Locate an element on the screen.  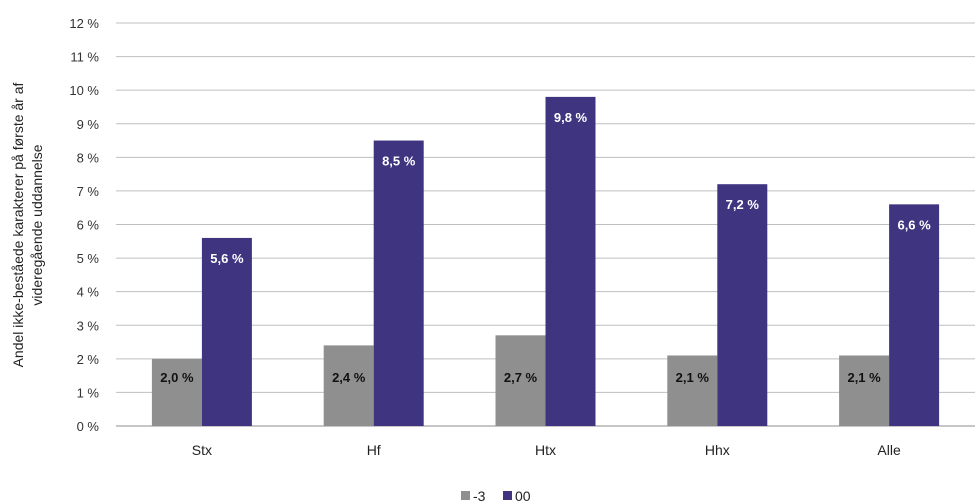
y-axis-label-line-2: videregående uddannelse is located at coordinates (37, 224).